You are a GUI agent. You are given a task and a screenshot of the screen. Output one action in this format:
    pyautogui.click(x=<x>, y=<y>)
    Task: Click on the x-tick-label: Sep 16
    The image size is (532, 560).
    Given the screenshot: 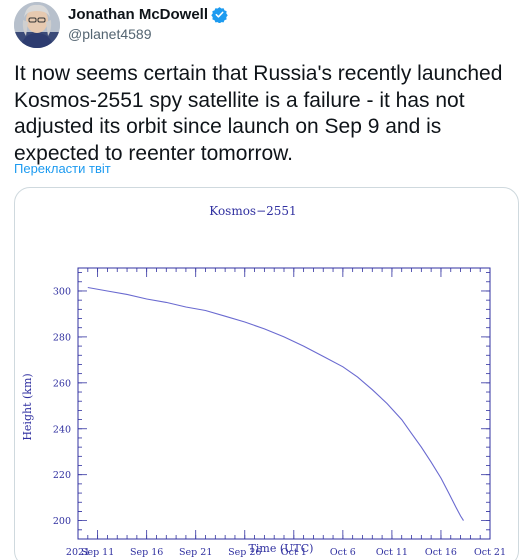 What is the action you would take?
    pyautogui.click(x=146, y=552)
    